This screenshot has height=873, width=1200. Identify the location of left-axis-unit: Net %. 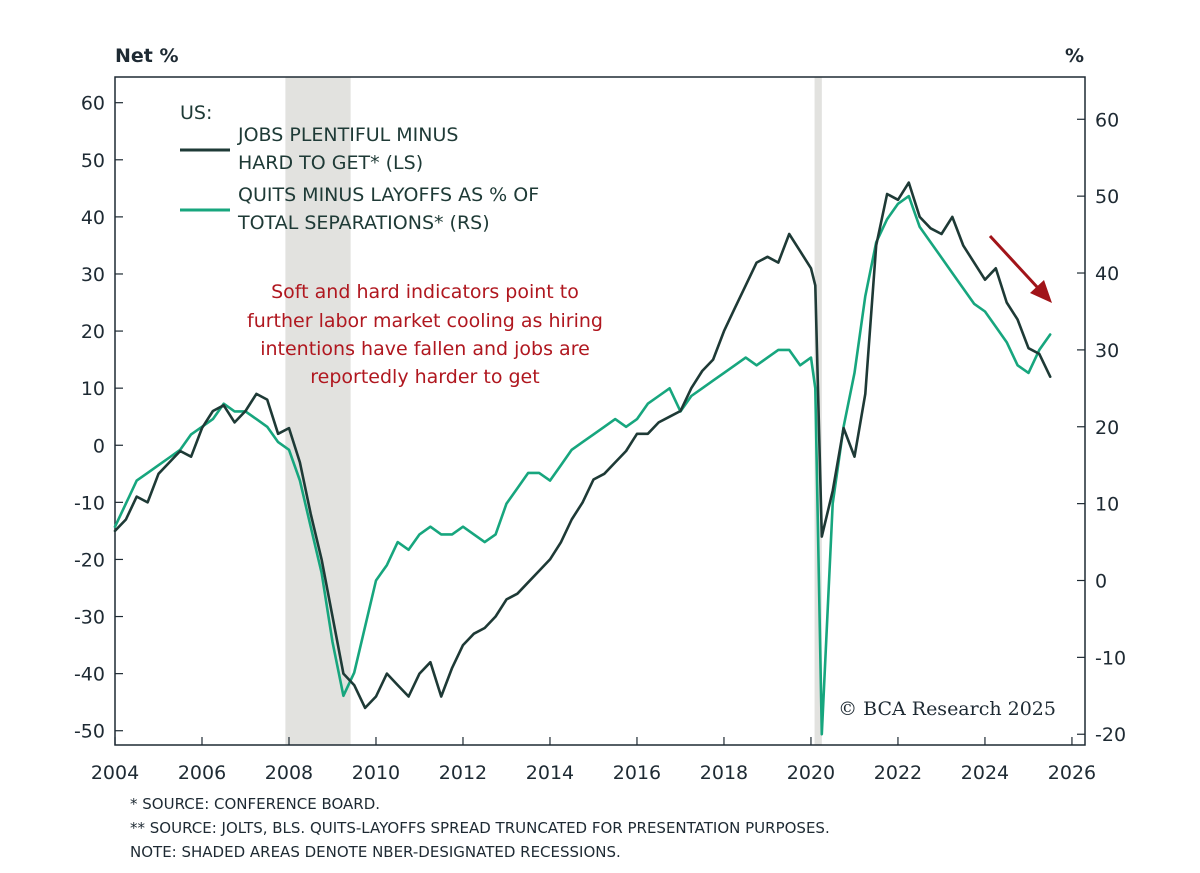
(147, 56).